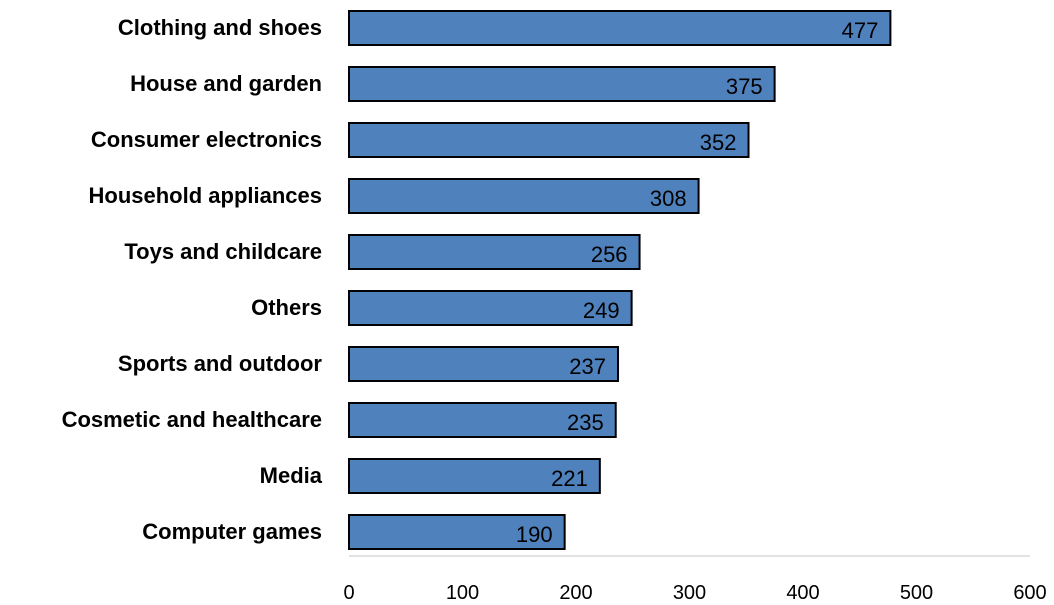 The image size is (1054, 605). What do you see at coordinates (348, 593) in the screenshot?
I see `x-tick-label: 0` at bounding box center [348, 593].